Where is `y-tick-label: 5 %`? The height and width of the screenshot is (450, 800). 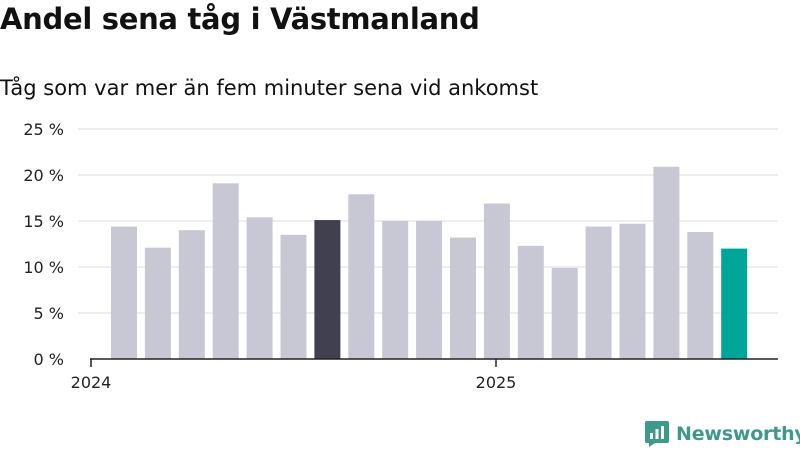
y-tick-label: 5 % is located at coordinates (49, 313).